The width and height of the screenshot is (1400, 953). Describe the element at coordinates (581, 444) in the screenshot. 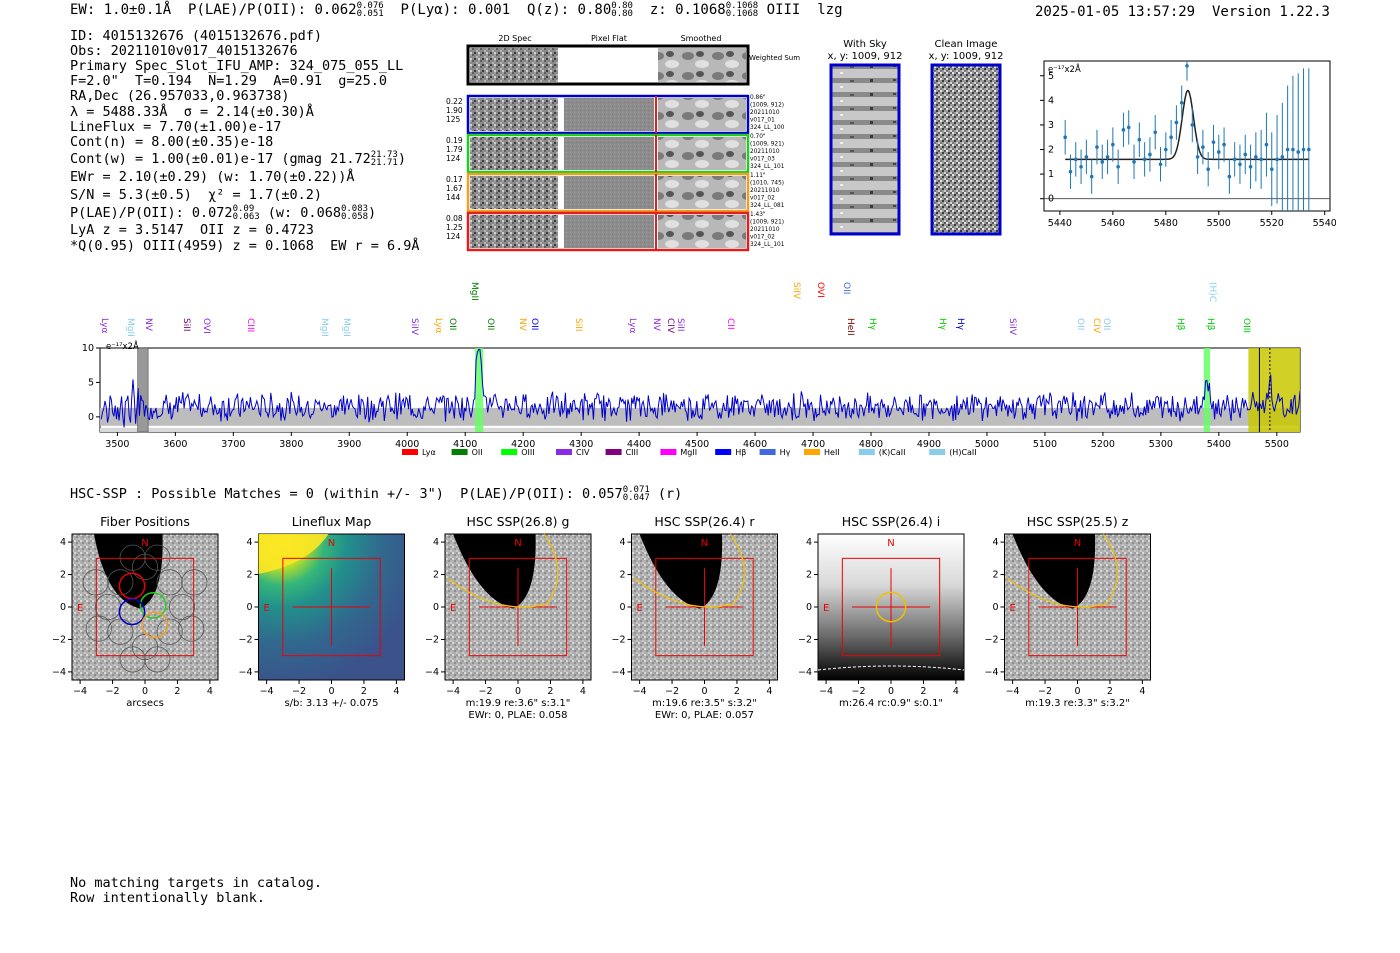

I see `spectrum-x-tick-label: 4300` at that location.